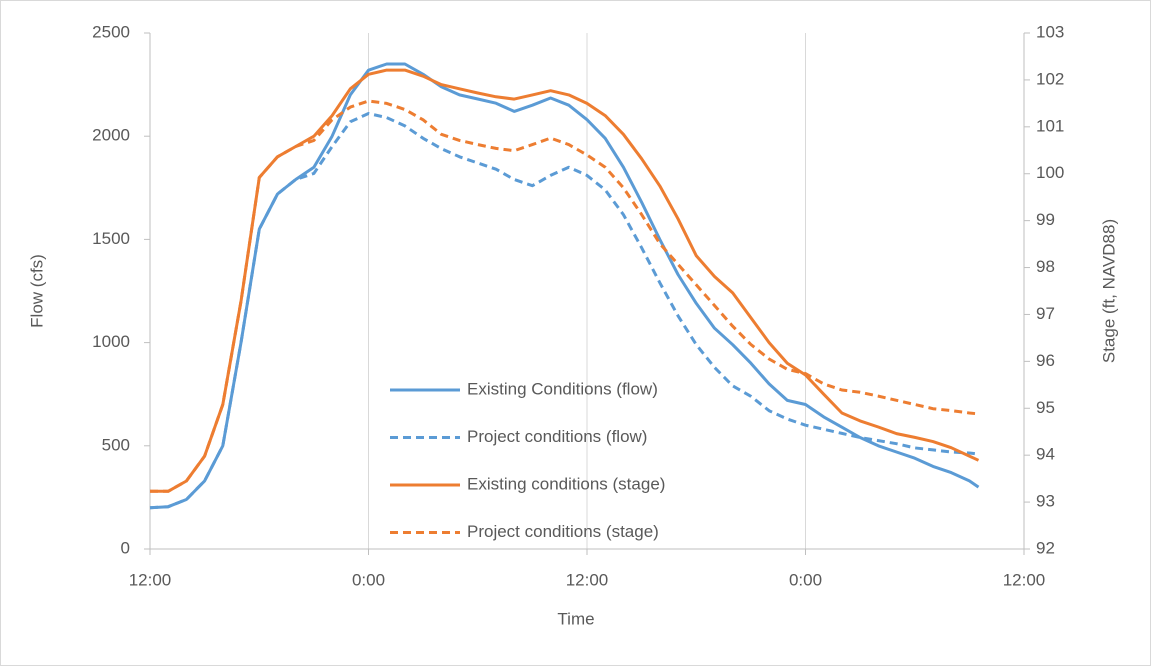 The height and width of the screenshot is (666, 1151). What do you see at coordinates (1045, 454) in the screenshot?
I see `y2-tick-label: 94` at bounding box center [1045, 454].